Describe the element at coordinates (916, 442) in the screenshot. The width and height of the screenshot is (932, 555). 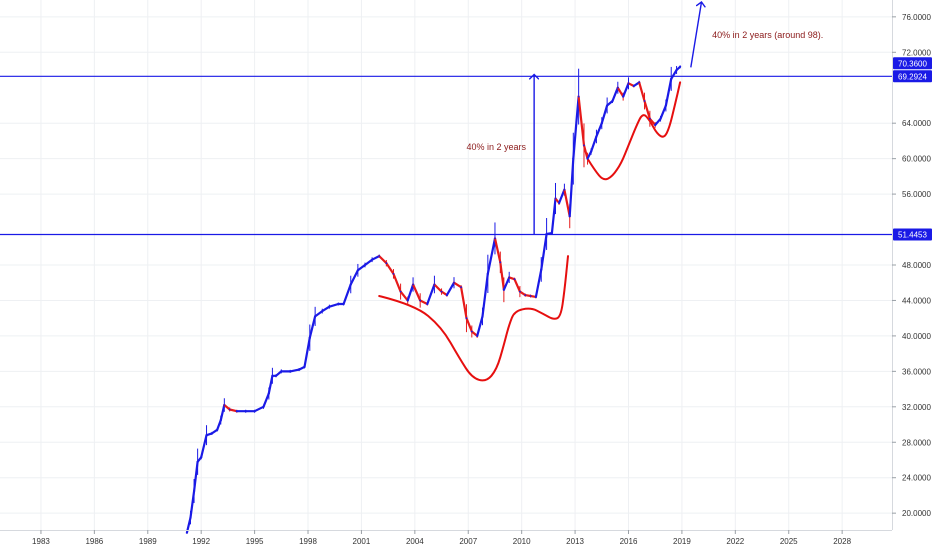
I see `y-tick-label: 28.0000` at that location.